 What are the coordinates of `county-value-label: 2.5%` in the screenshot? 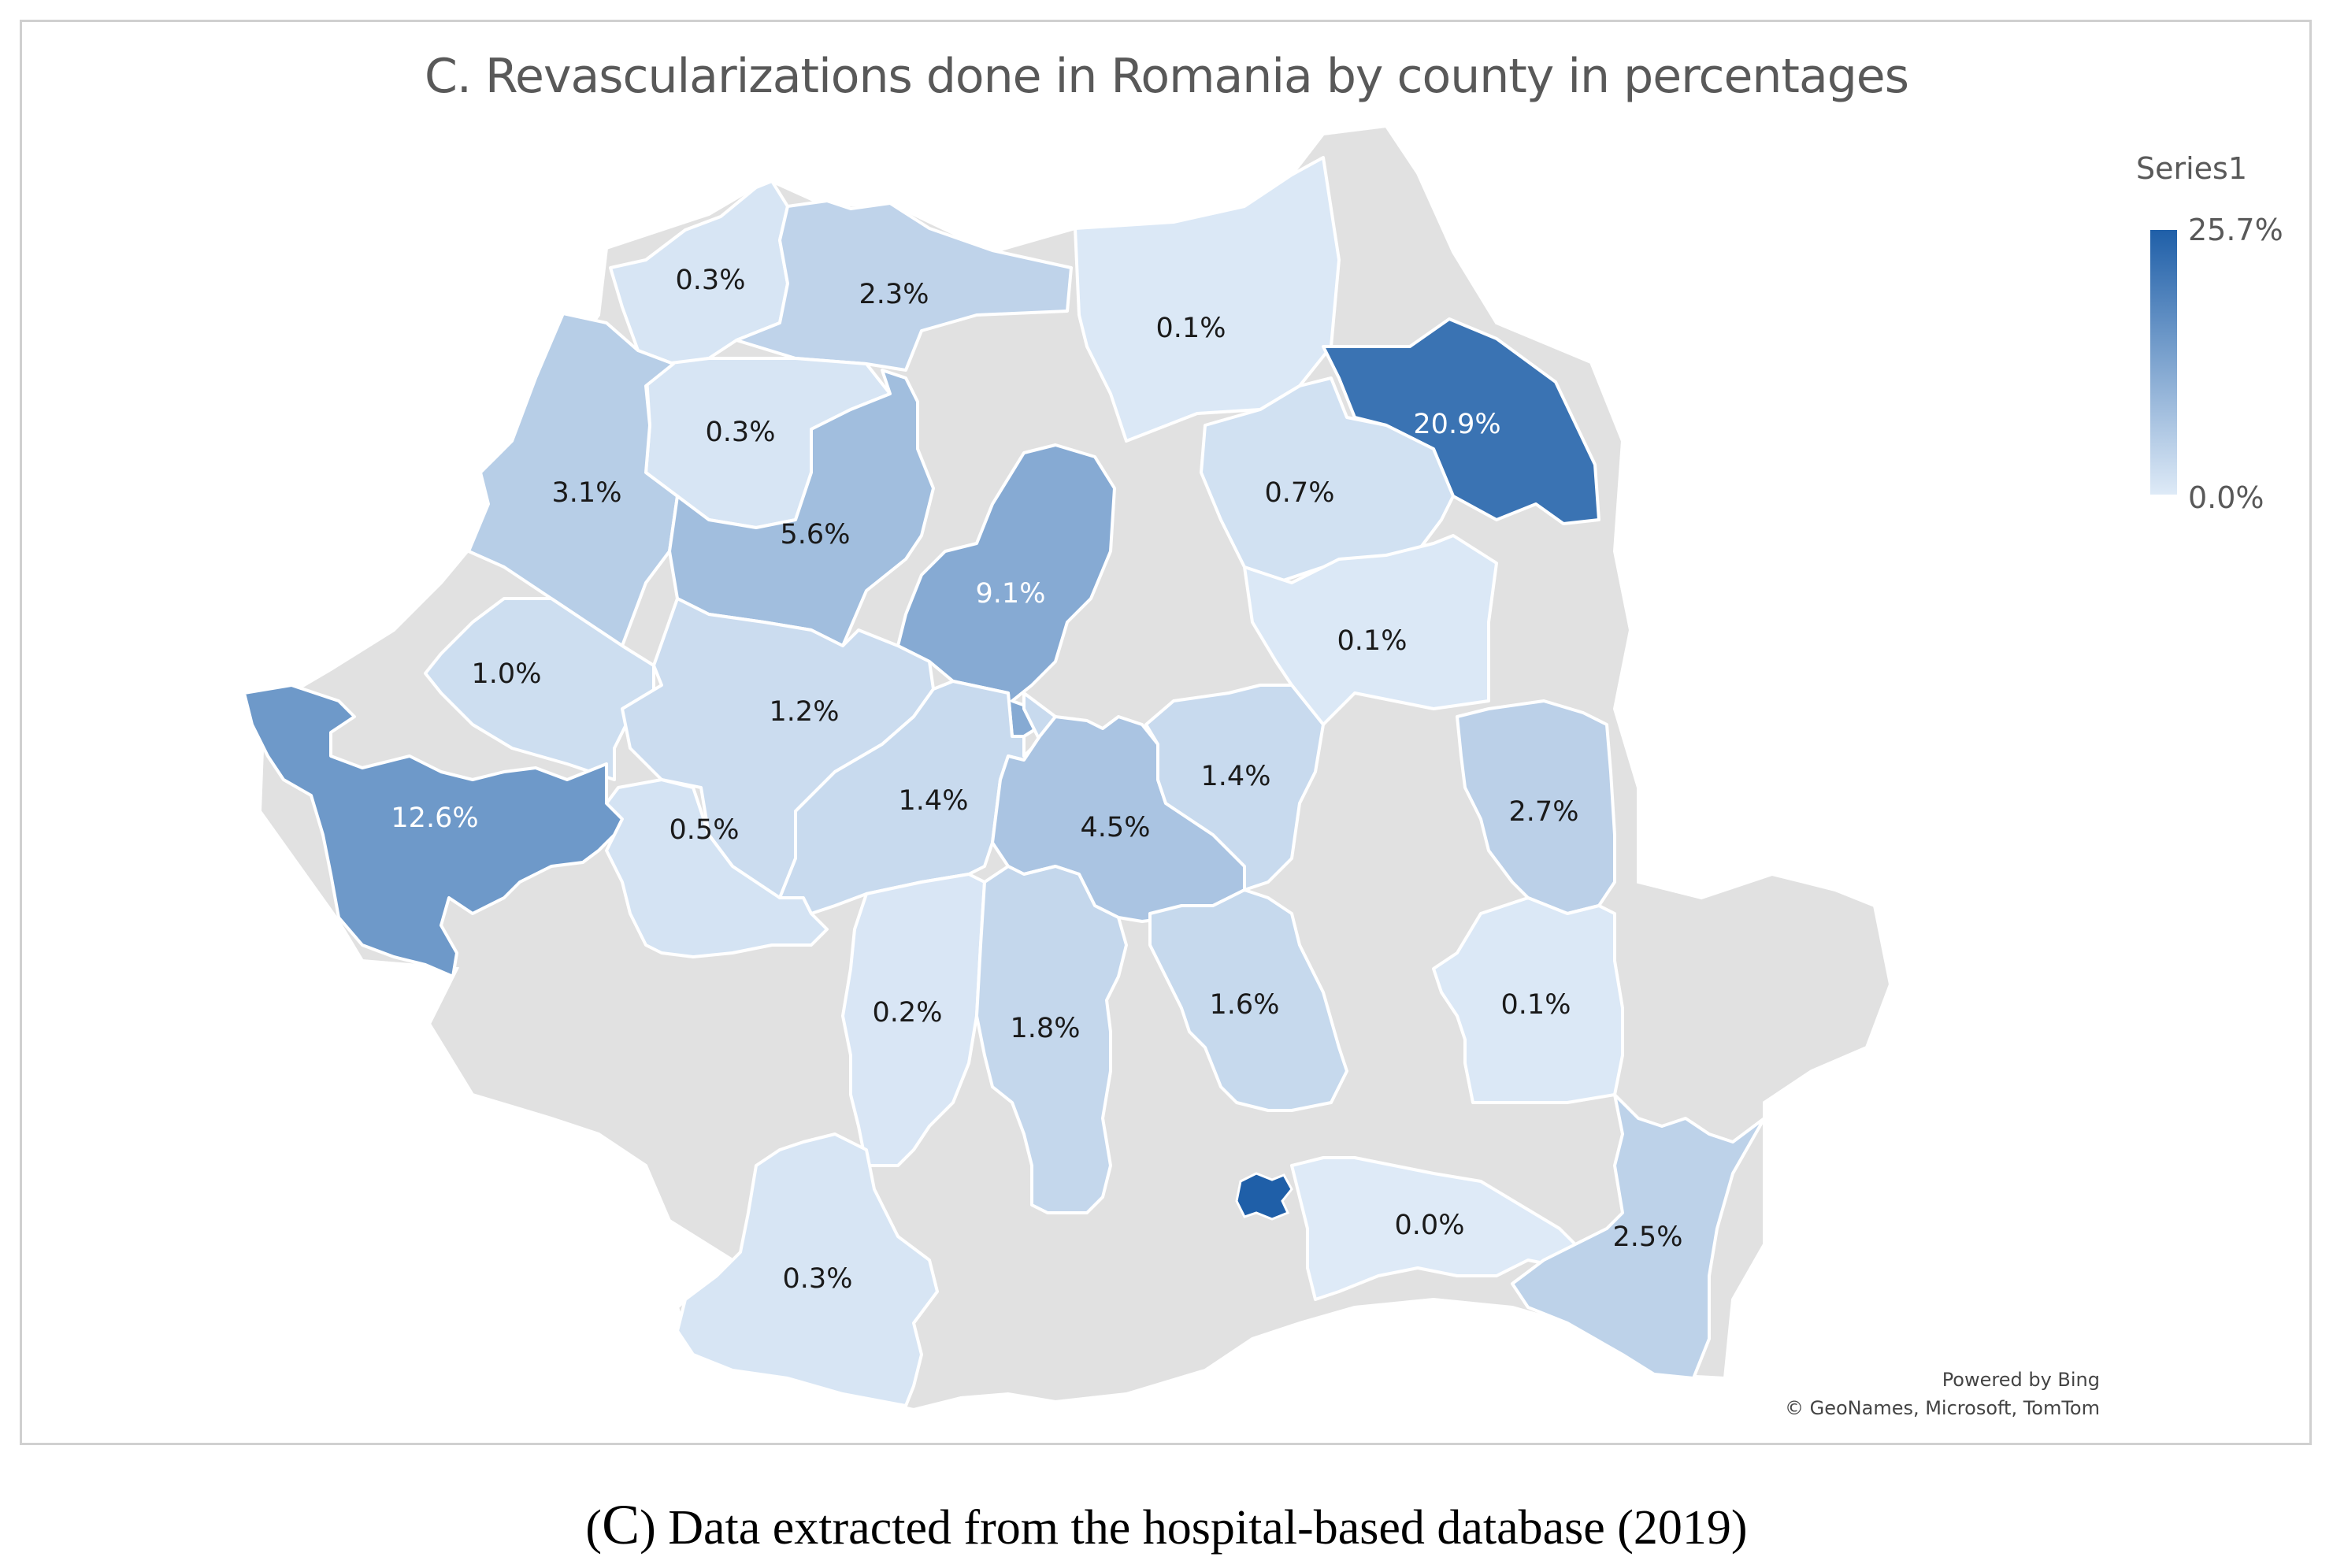 It's located at (1648, 1237).